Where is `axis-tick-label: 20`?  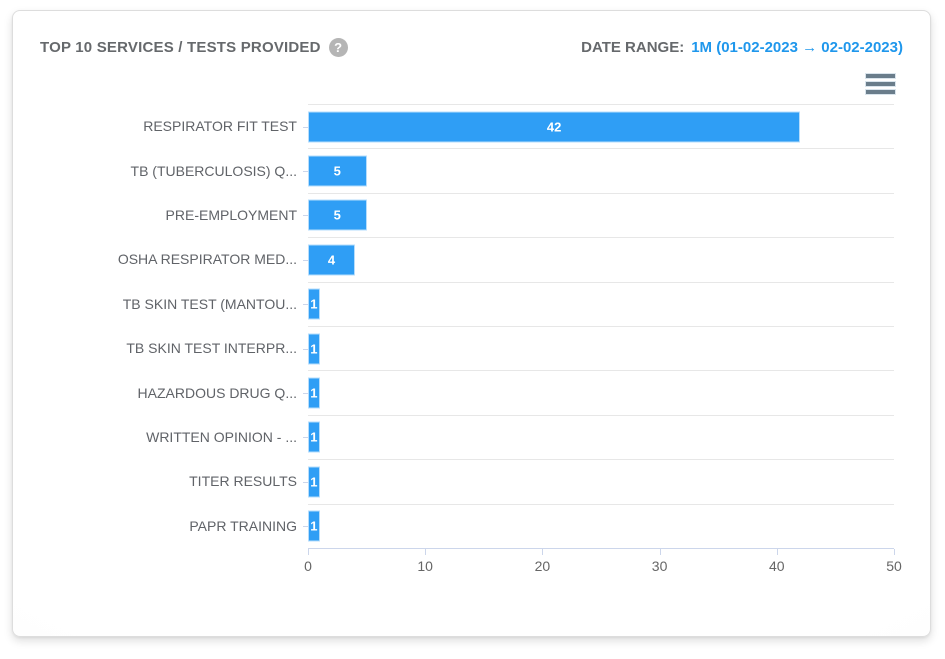 axis-tick-label: 20 is located at coordinates (542, 565).